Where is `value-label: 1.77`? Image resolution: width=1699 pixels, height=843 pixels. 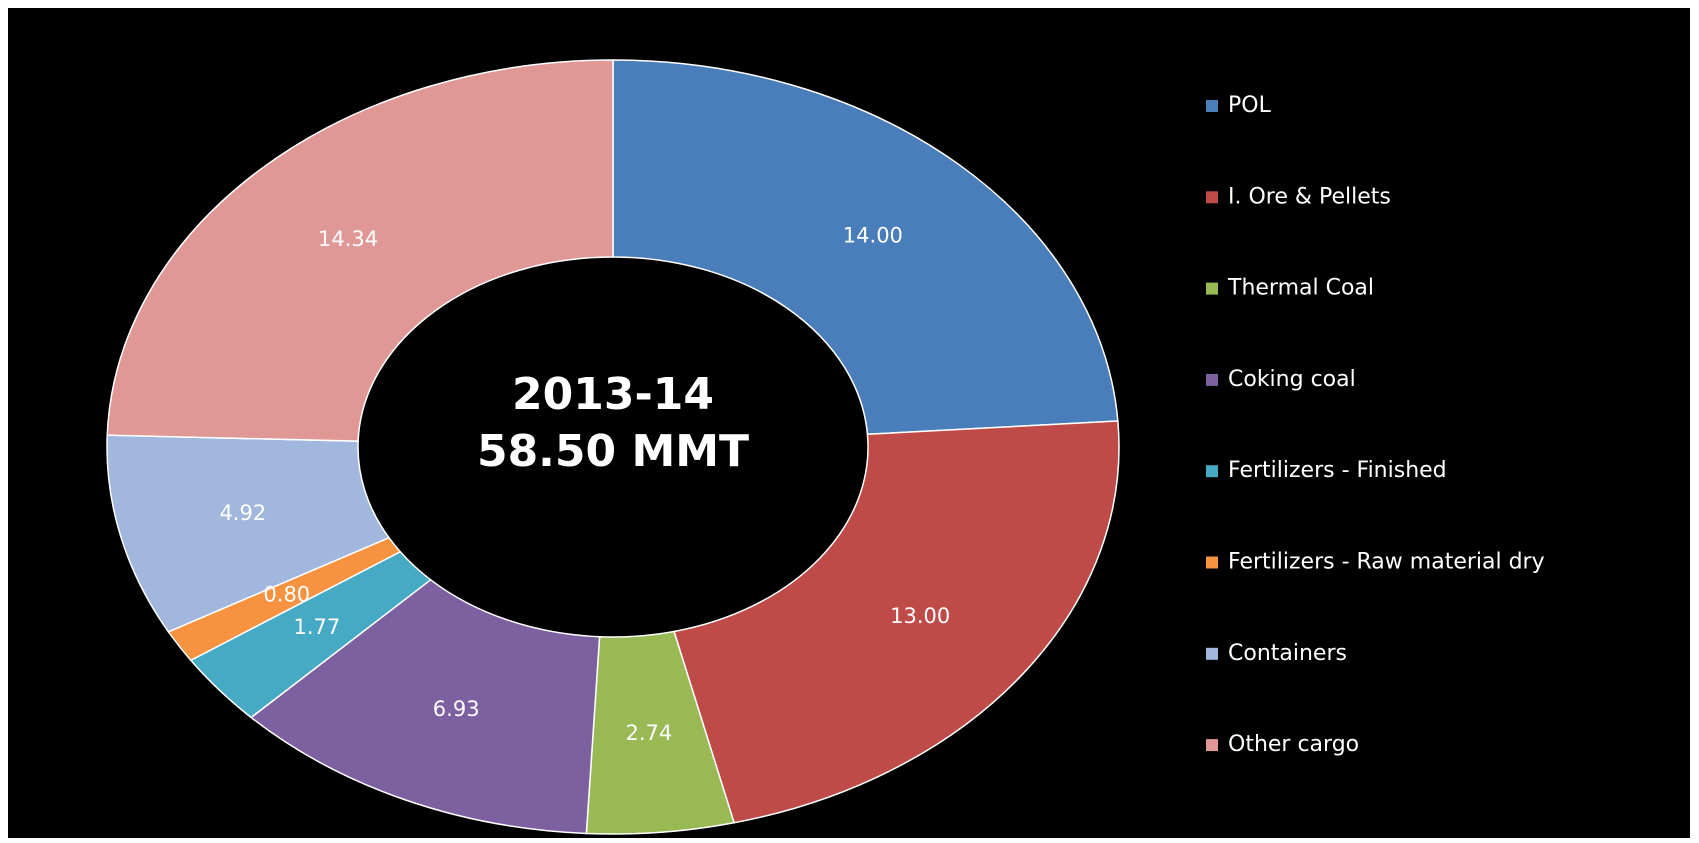 value-label: 1.77 is located at coordinates (316, 627).